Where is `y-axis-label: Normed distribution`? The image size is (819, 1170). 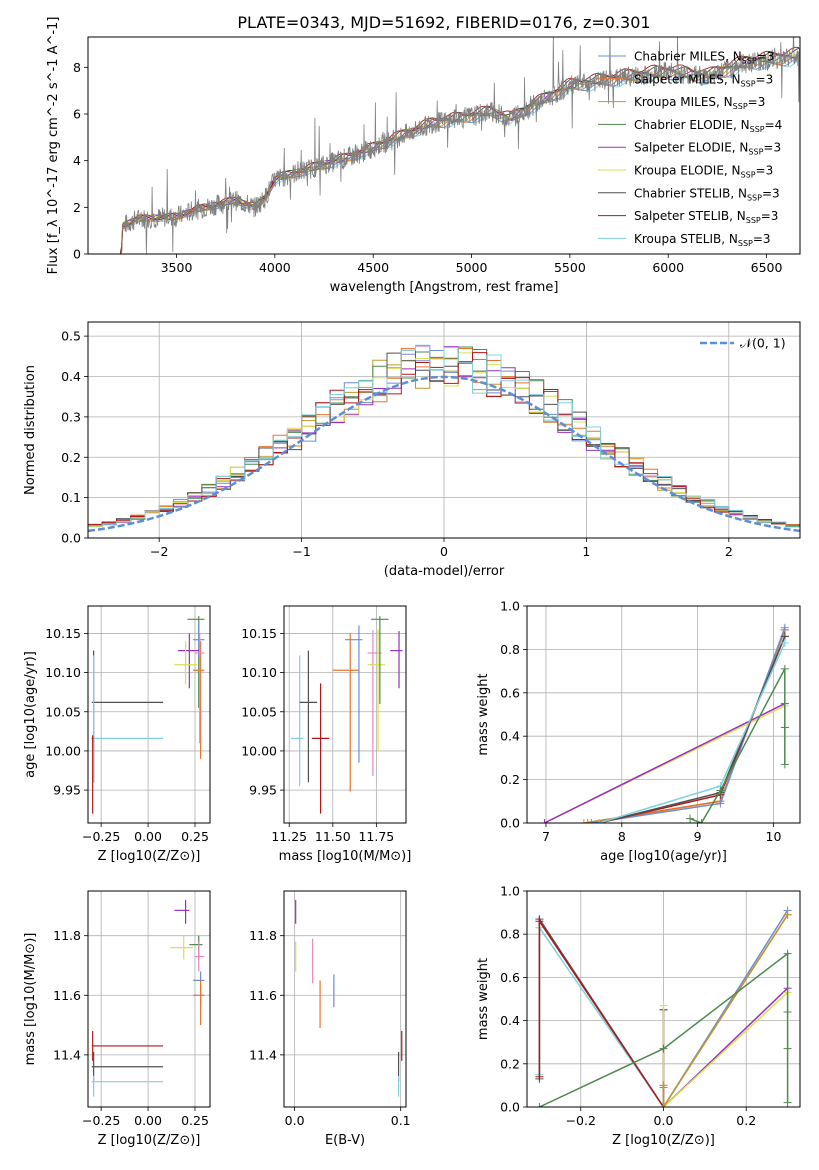
y-axis-label: Normed distribution is located at coordinates (30, 430).